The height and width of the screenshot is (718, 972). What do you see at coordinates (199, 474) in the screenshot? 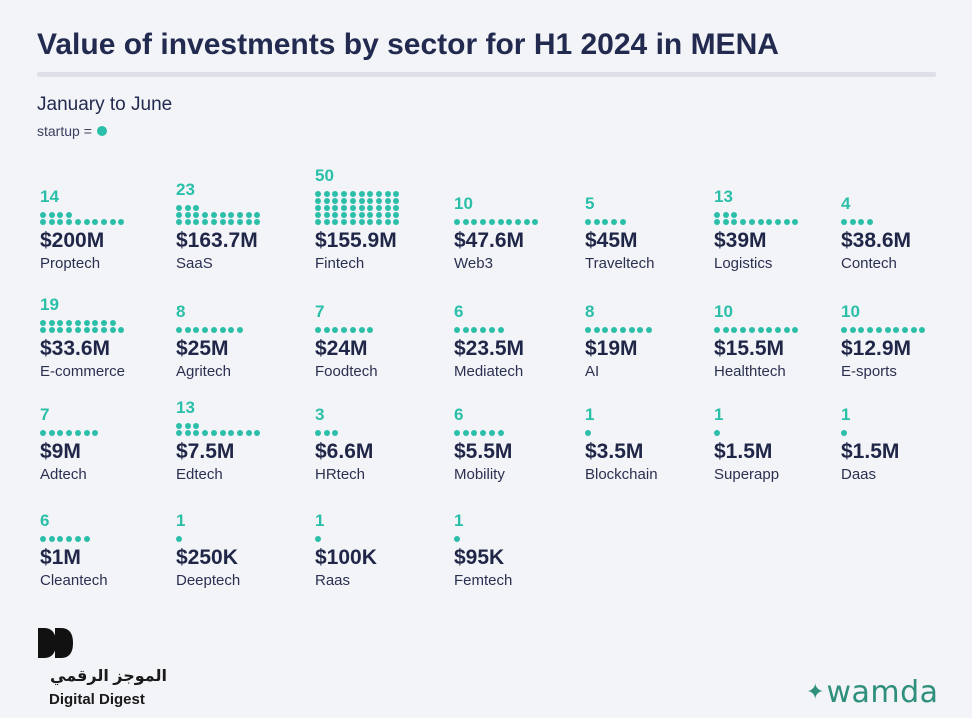
I see `sector-label: Edtech` at bounding box center [199, 474].